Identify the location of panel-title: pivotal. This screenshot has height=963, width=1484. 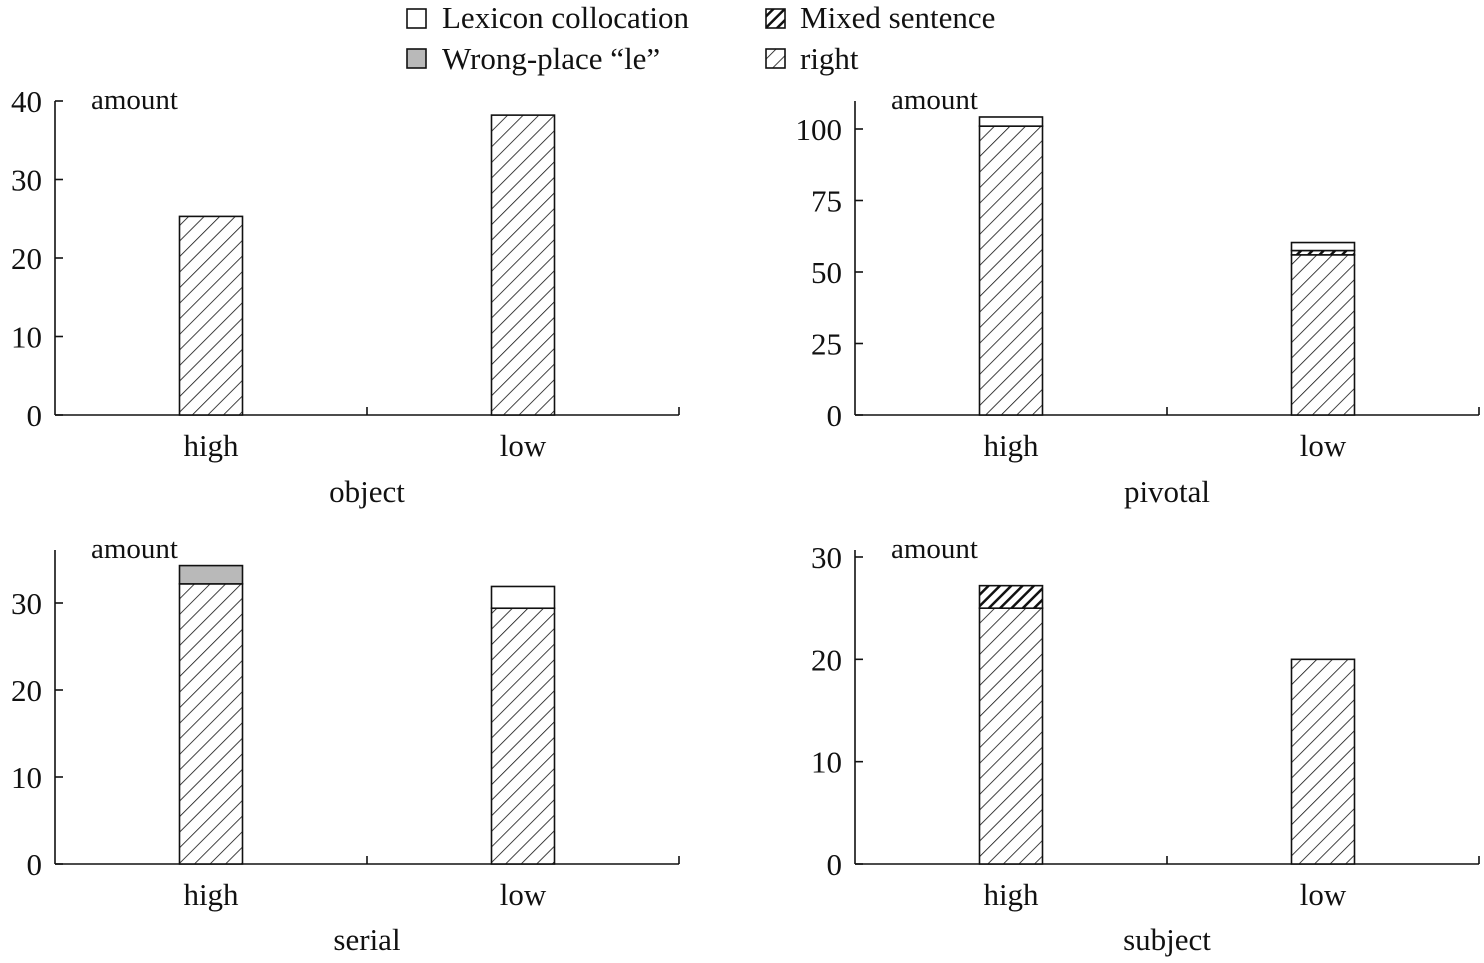
(1167, 491).